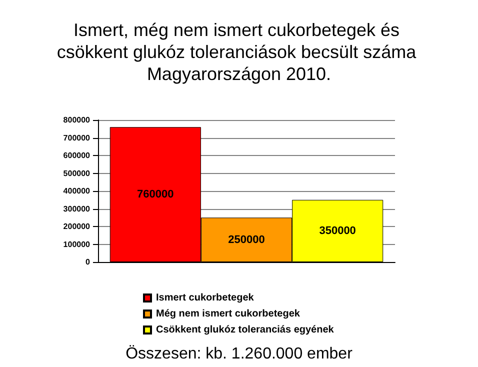 The width and height of the screenshot is (478, 367). What do you see at coordinates (77, 191) in the screenshot?
I see `y-tick-label: 400000` at bounding box center [77, 191].